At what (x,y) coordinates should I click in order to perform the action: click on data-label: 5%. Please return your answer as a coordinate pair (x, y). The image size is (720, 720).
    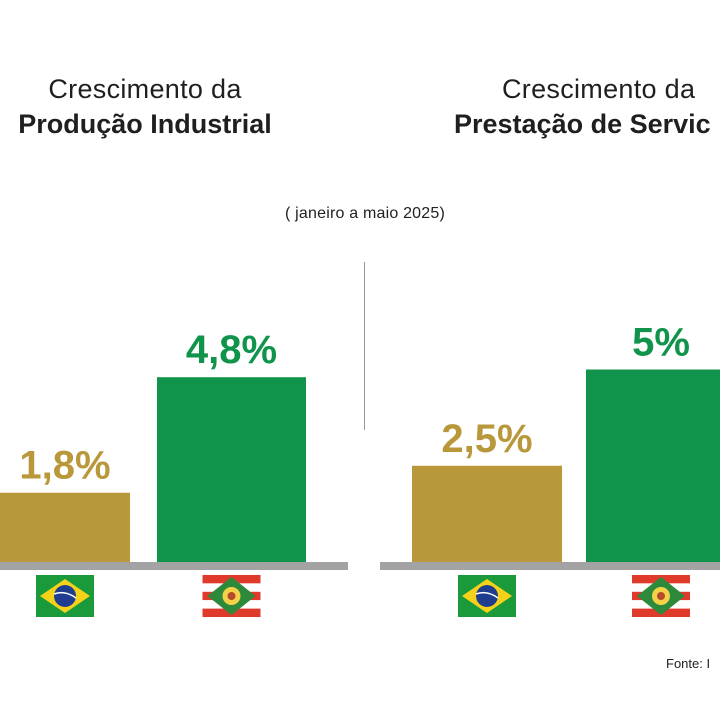
    Looking at the image, I should click on (661, 343).